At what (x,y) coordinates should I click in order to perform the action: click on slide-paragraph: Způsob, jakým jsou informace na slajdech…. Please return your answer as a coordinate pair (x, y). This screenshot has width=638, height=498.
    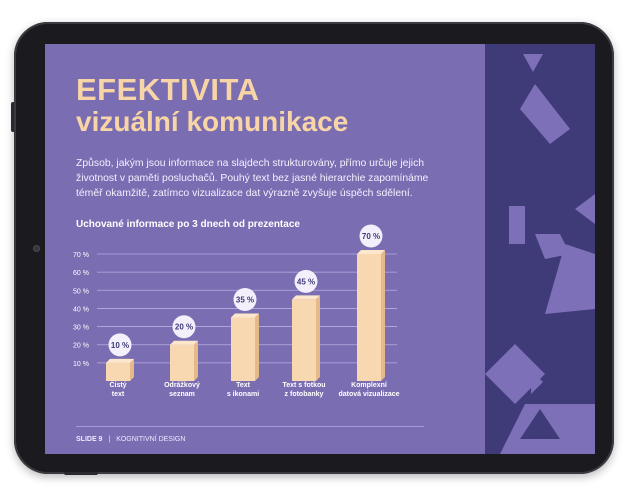
    Looking at the image, I should click on (252, 178).